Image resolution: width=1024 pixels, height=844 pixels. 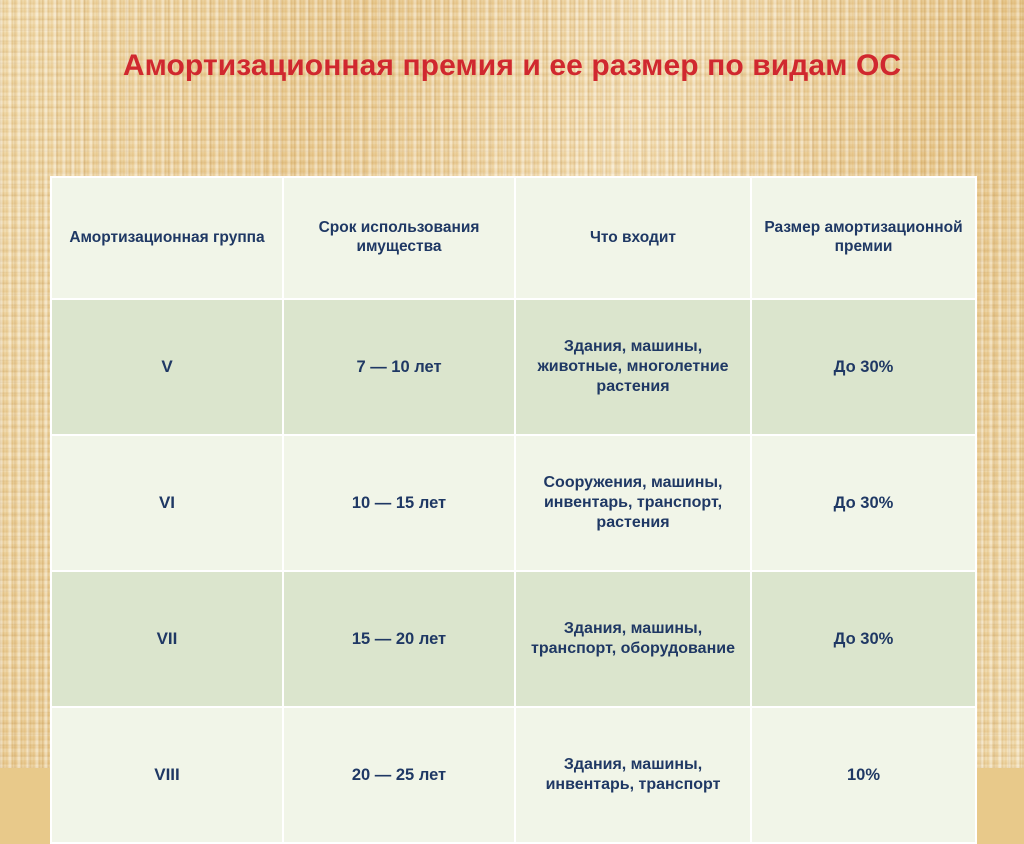 What do you see at coordinates (399, 238) in the screenshot?
I see `column-header-period: Срок использования имущества` at bounding box center [399, 238].